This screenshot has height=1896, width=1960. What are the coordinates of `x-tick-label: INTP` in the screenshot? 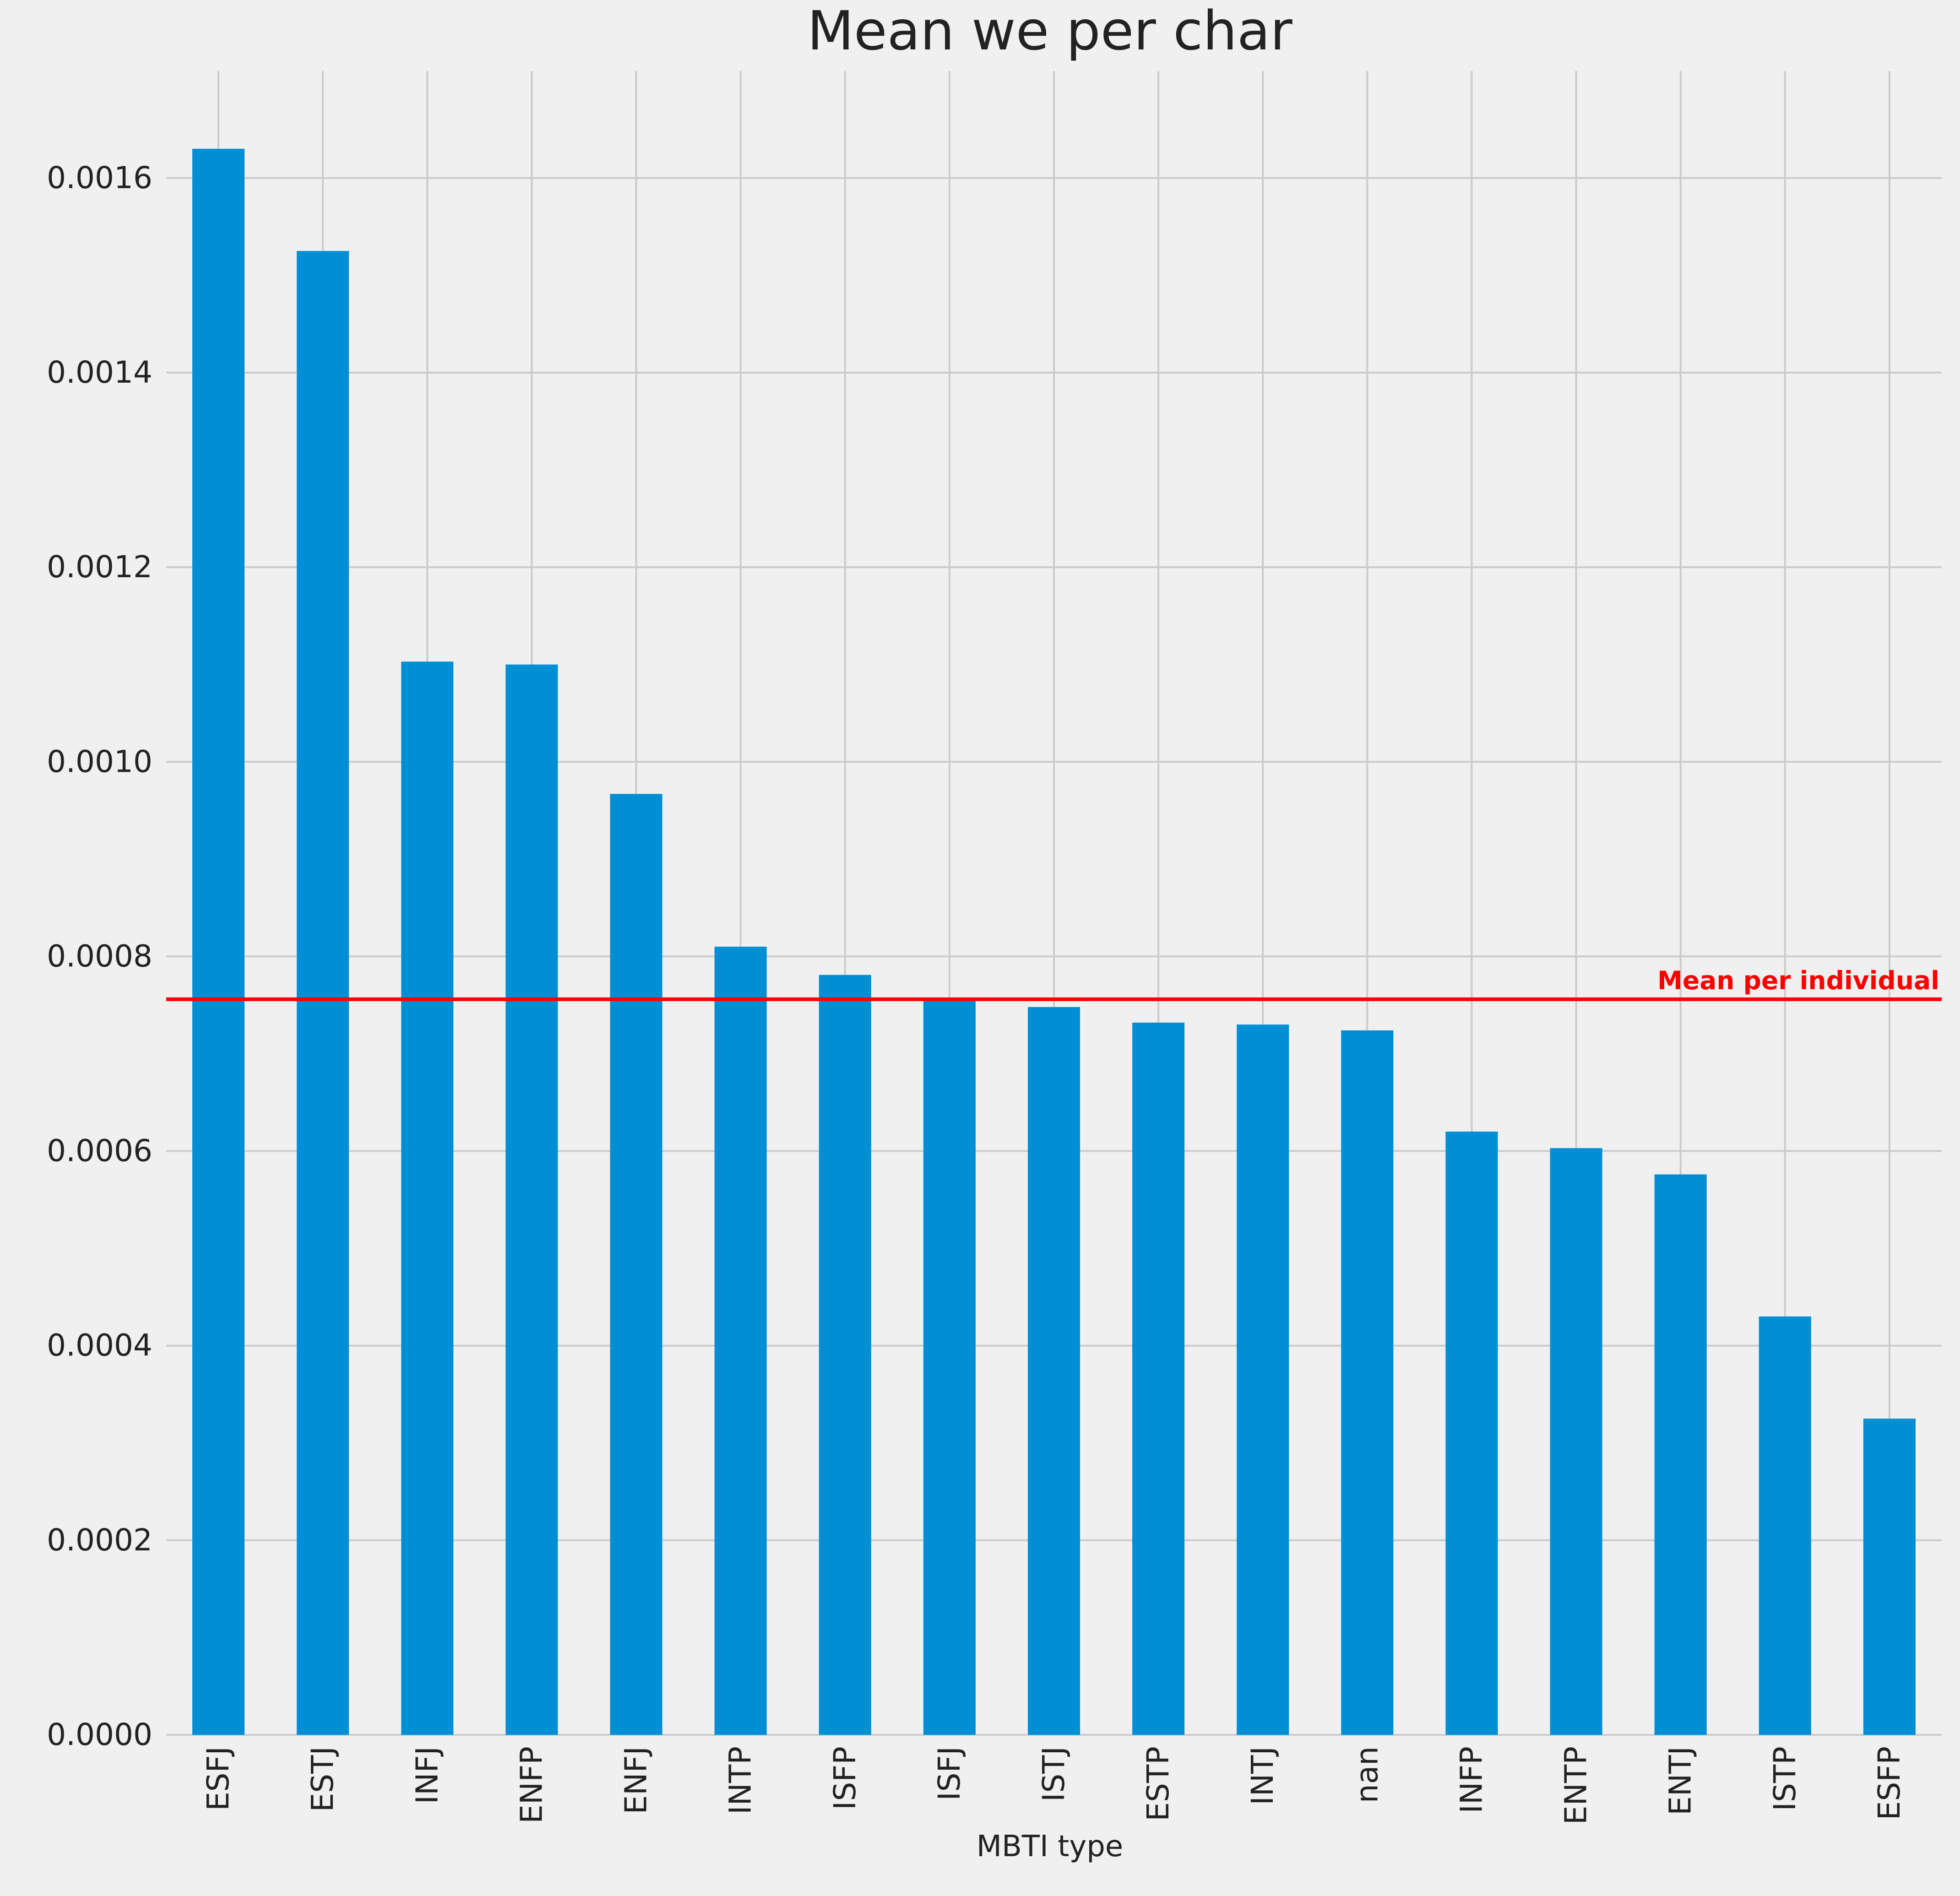 It's located at (740, 1780).